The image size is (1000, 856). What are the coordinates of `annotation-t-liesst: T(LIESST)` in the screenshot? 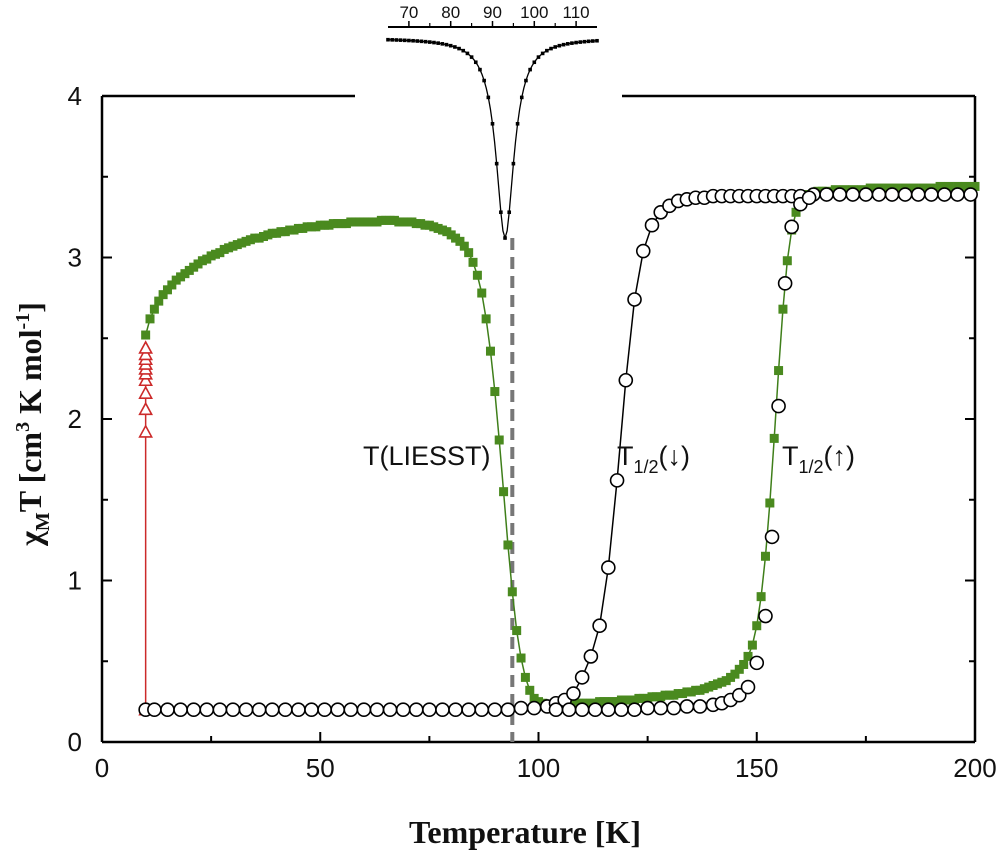 It's located at (427, 456).